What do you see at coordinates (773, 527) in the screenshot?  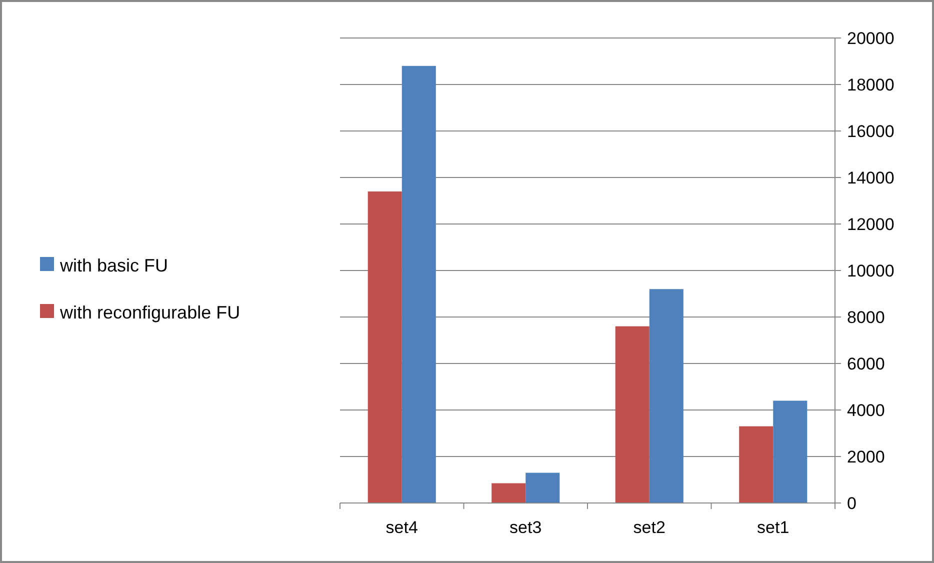 I see `x-tick-label: set1` at bounding box center [773, 527].